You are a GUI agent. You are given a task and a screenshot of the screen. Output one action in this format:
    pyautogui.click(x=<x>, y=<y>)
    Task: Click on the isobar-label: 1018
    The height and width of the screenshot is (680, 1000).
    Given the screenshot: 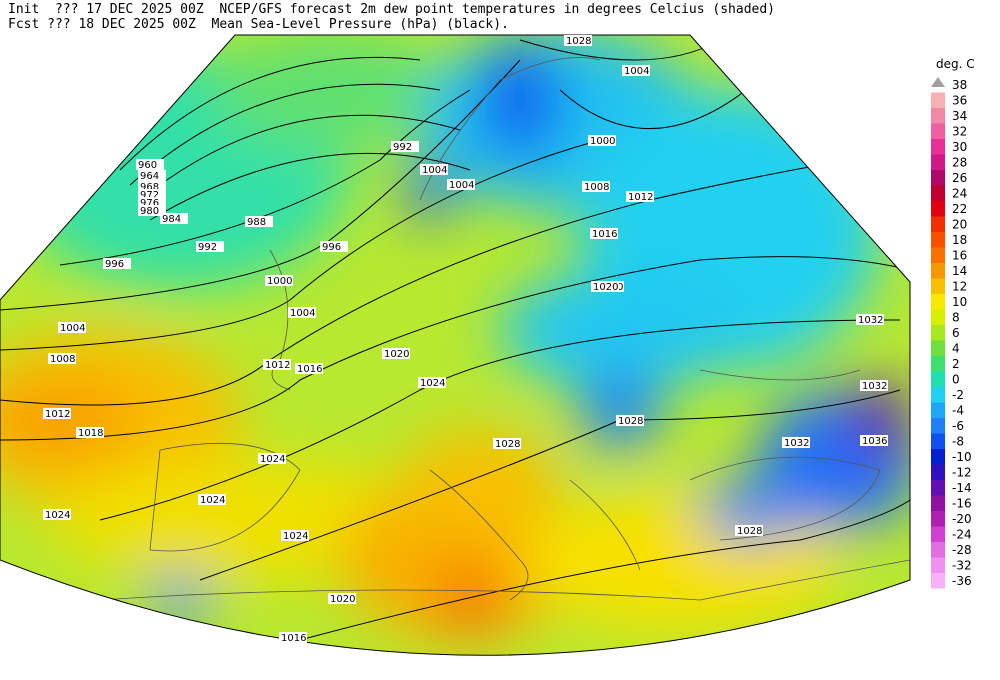 What is the action you would take?
    pyautogui.click(x=90, y=433)
    